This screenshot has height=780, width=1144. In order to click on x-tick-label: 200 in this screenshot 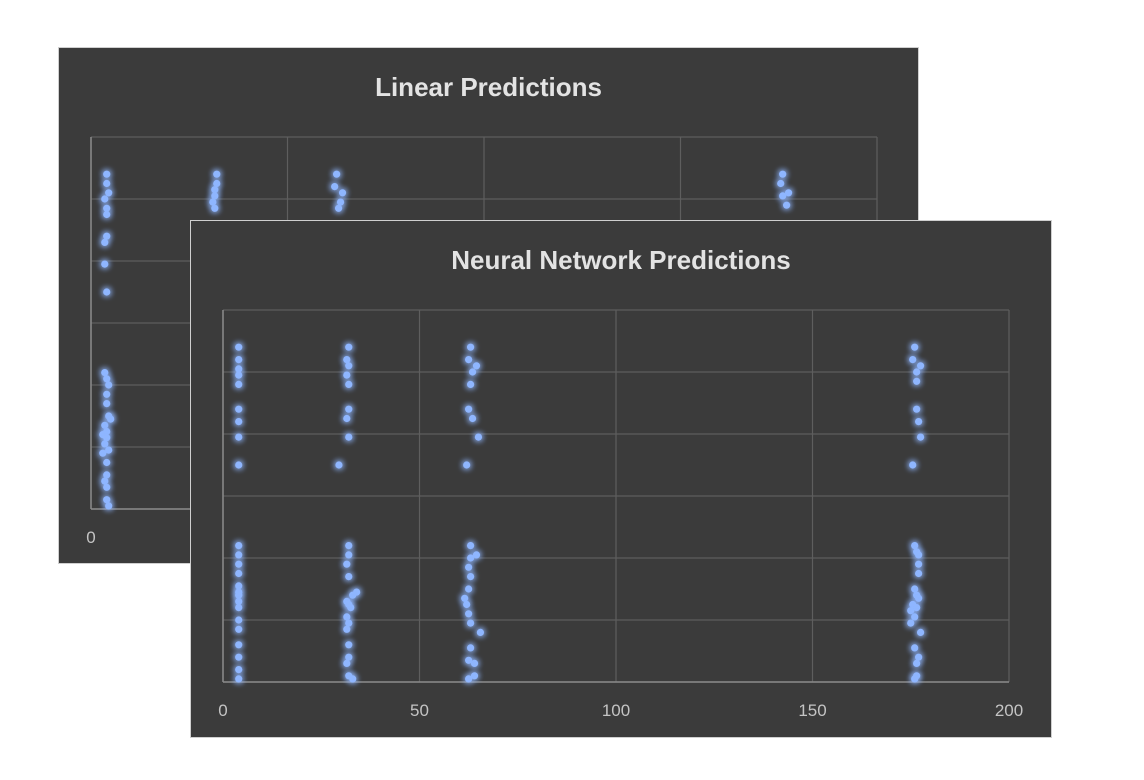, I will do `click(1009, 710)`.